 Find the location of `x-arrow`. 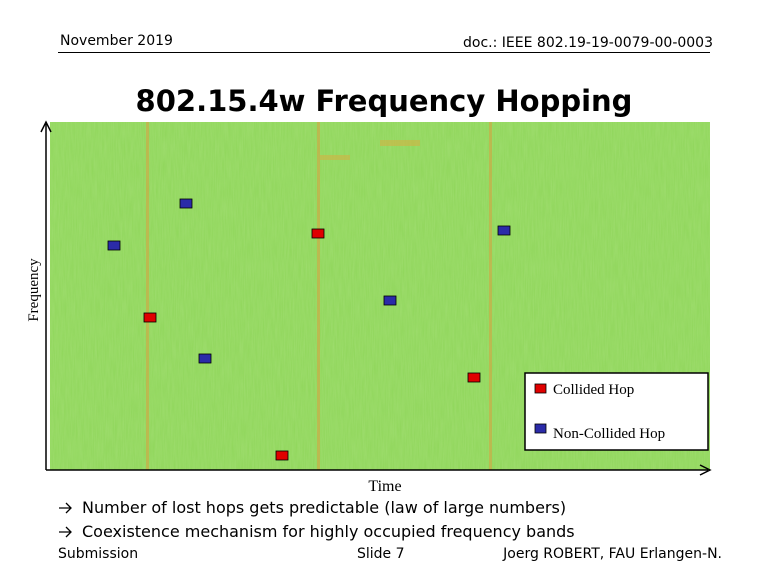

x-arrow is located at coordinates (705, 470).